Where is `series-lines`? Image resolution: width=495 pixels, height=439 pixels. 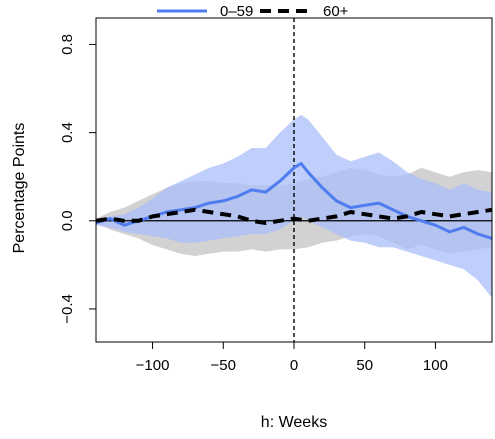
series-lines is located at coordinates (294, 201).